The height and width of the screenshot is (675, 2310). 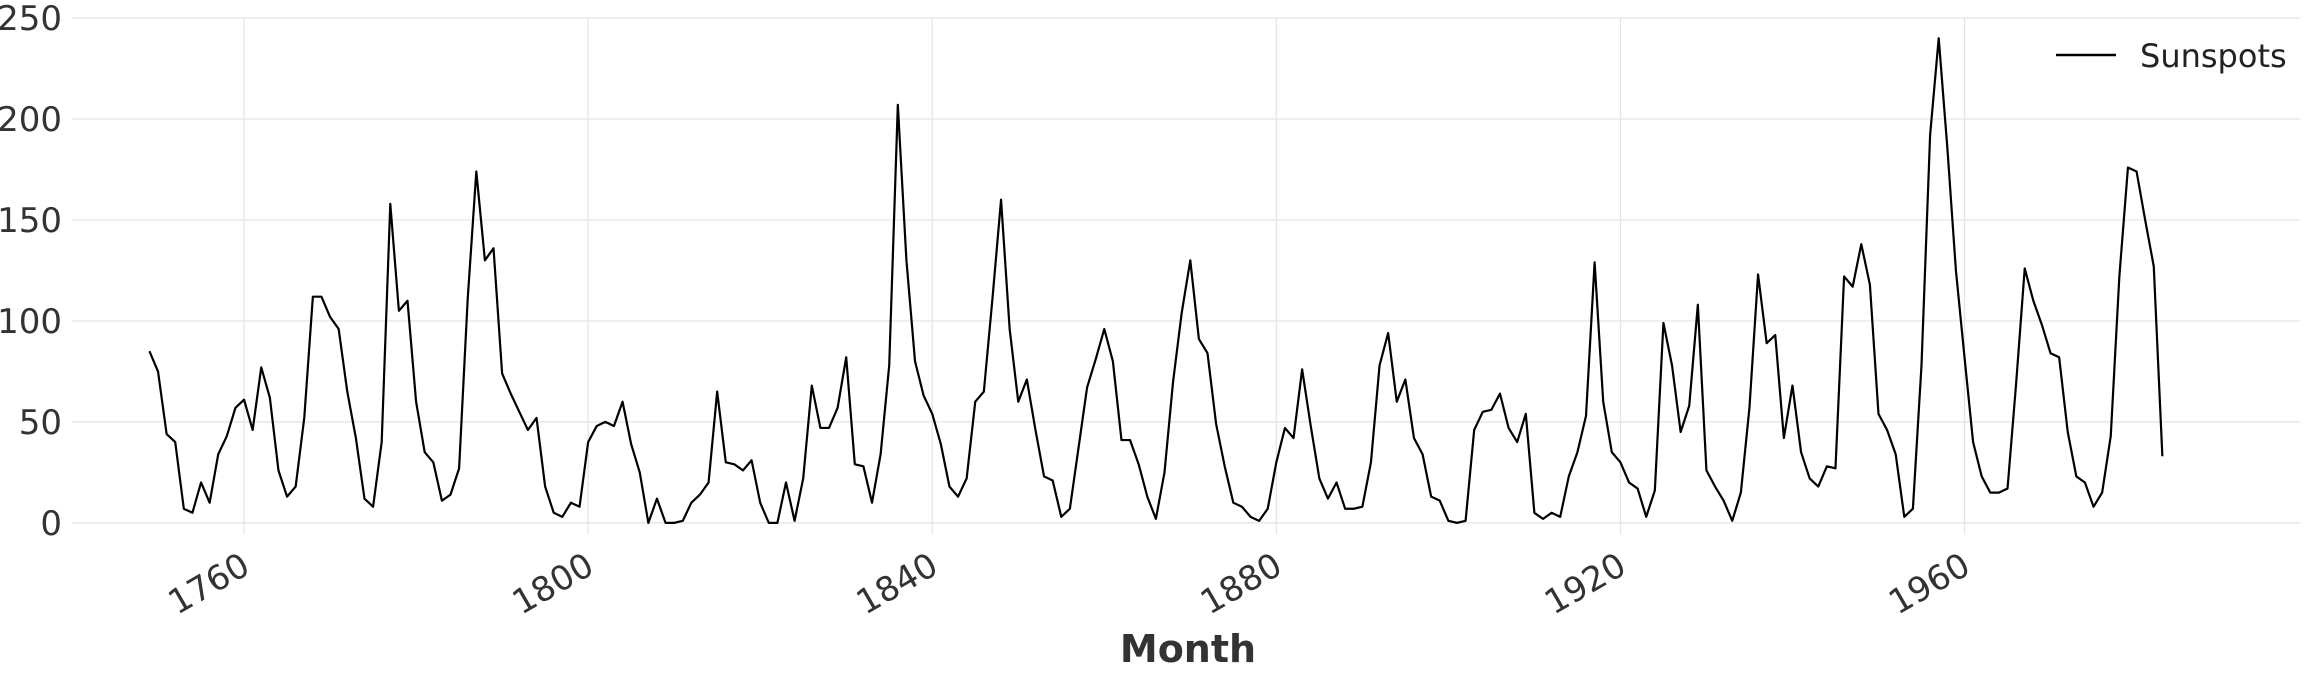 I want to click on x-tick-label: 1960, so click(x=1929, y=584).